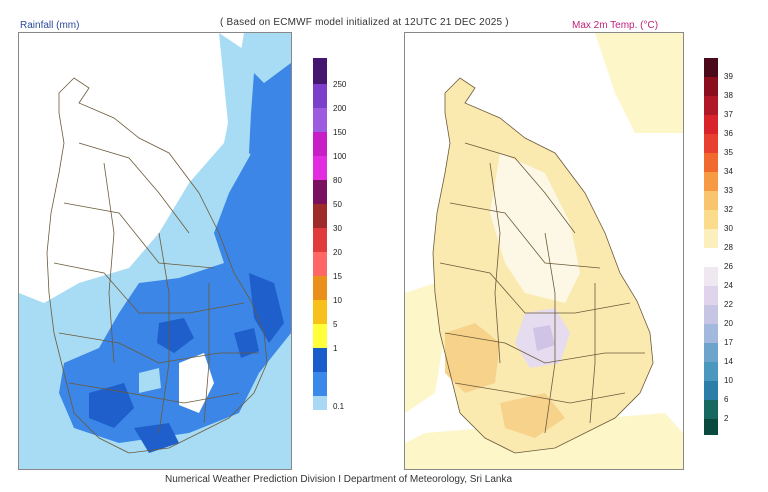 The image size is (768, 492). Describe the element at coordinates (728, 209) in the screenshot. I see `temp-legend-label: 32` at that location.